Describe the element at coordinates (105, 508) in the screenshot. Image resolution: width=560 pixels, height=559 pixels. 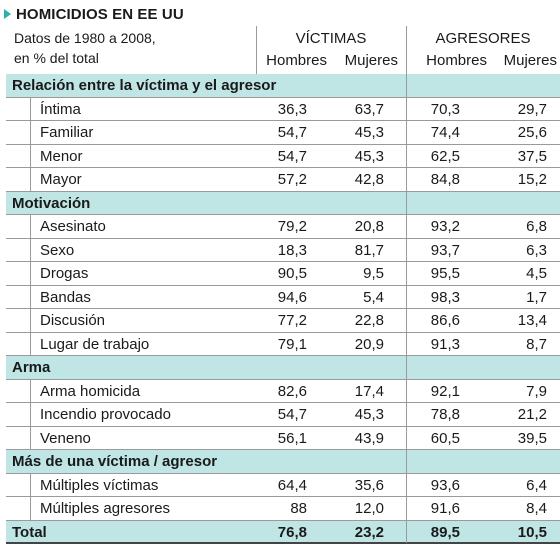
I see `row-label: Múltiples agresores` at that location.